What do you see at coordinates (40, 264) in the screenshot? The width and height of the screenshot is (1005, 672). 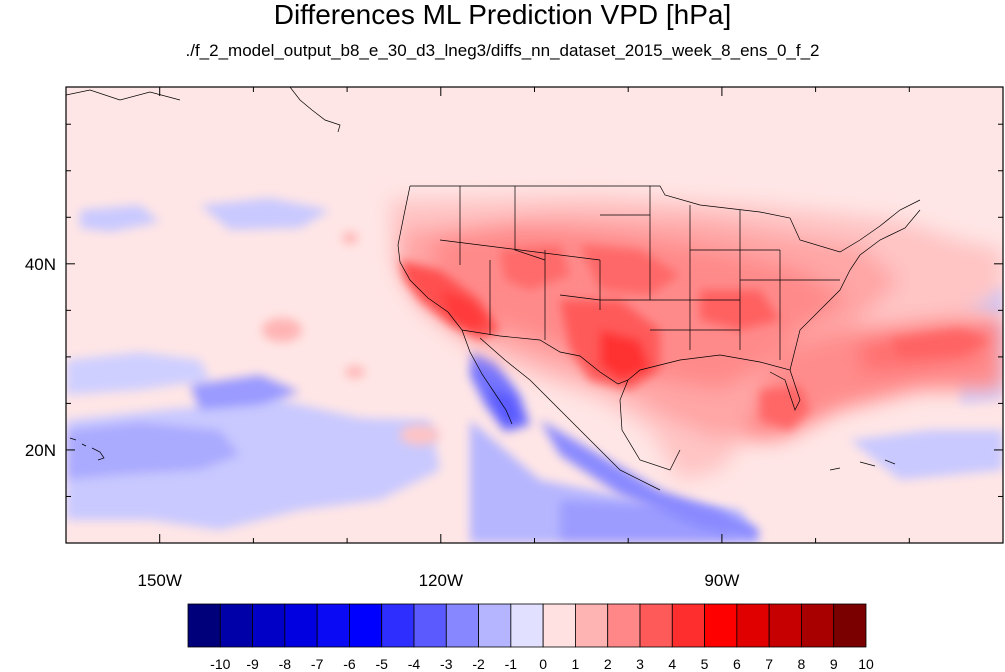 I see `lat-tick-label: 40N` at bounding box center [40, 264].